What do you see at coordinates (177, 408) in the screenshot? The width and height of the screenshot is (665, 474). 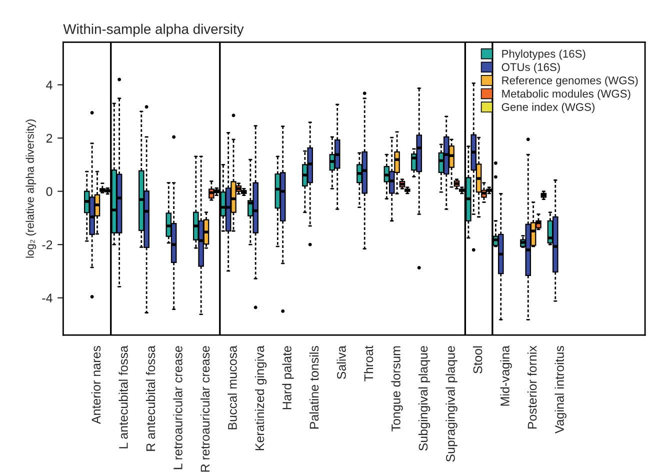 I see `x-tick-label: L retroauricular crease` at bounding box center [177, 408].